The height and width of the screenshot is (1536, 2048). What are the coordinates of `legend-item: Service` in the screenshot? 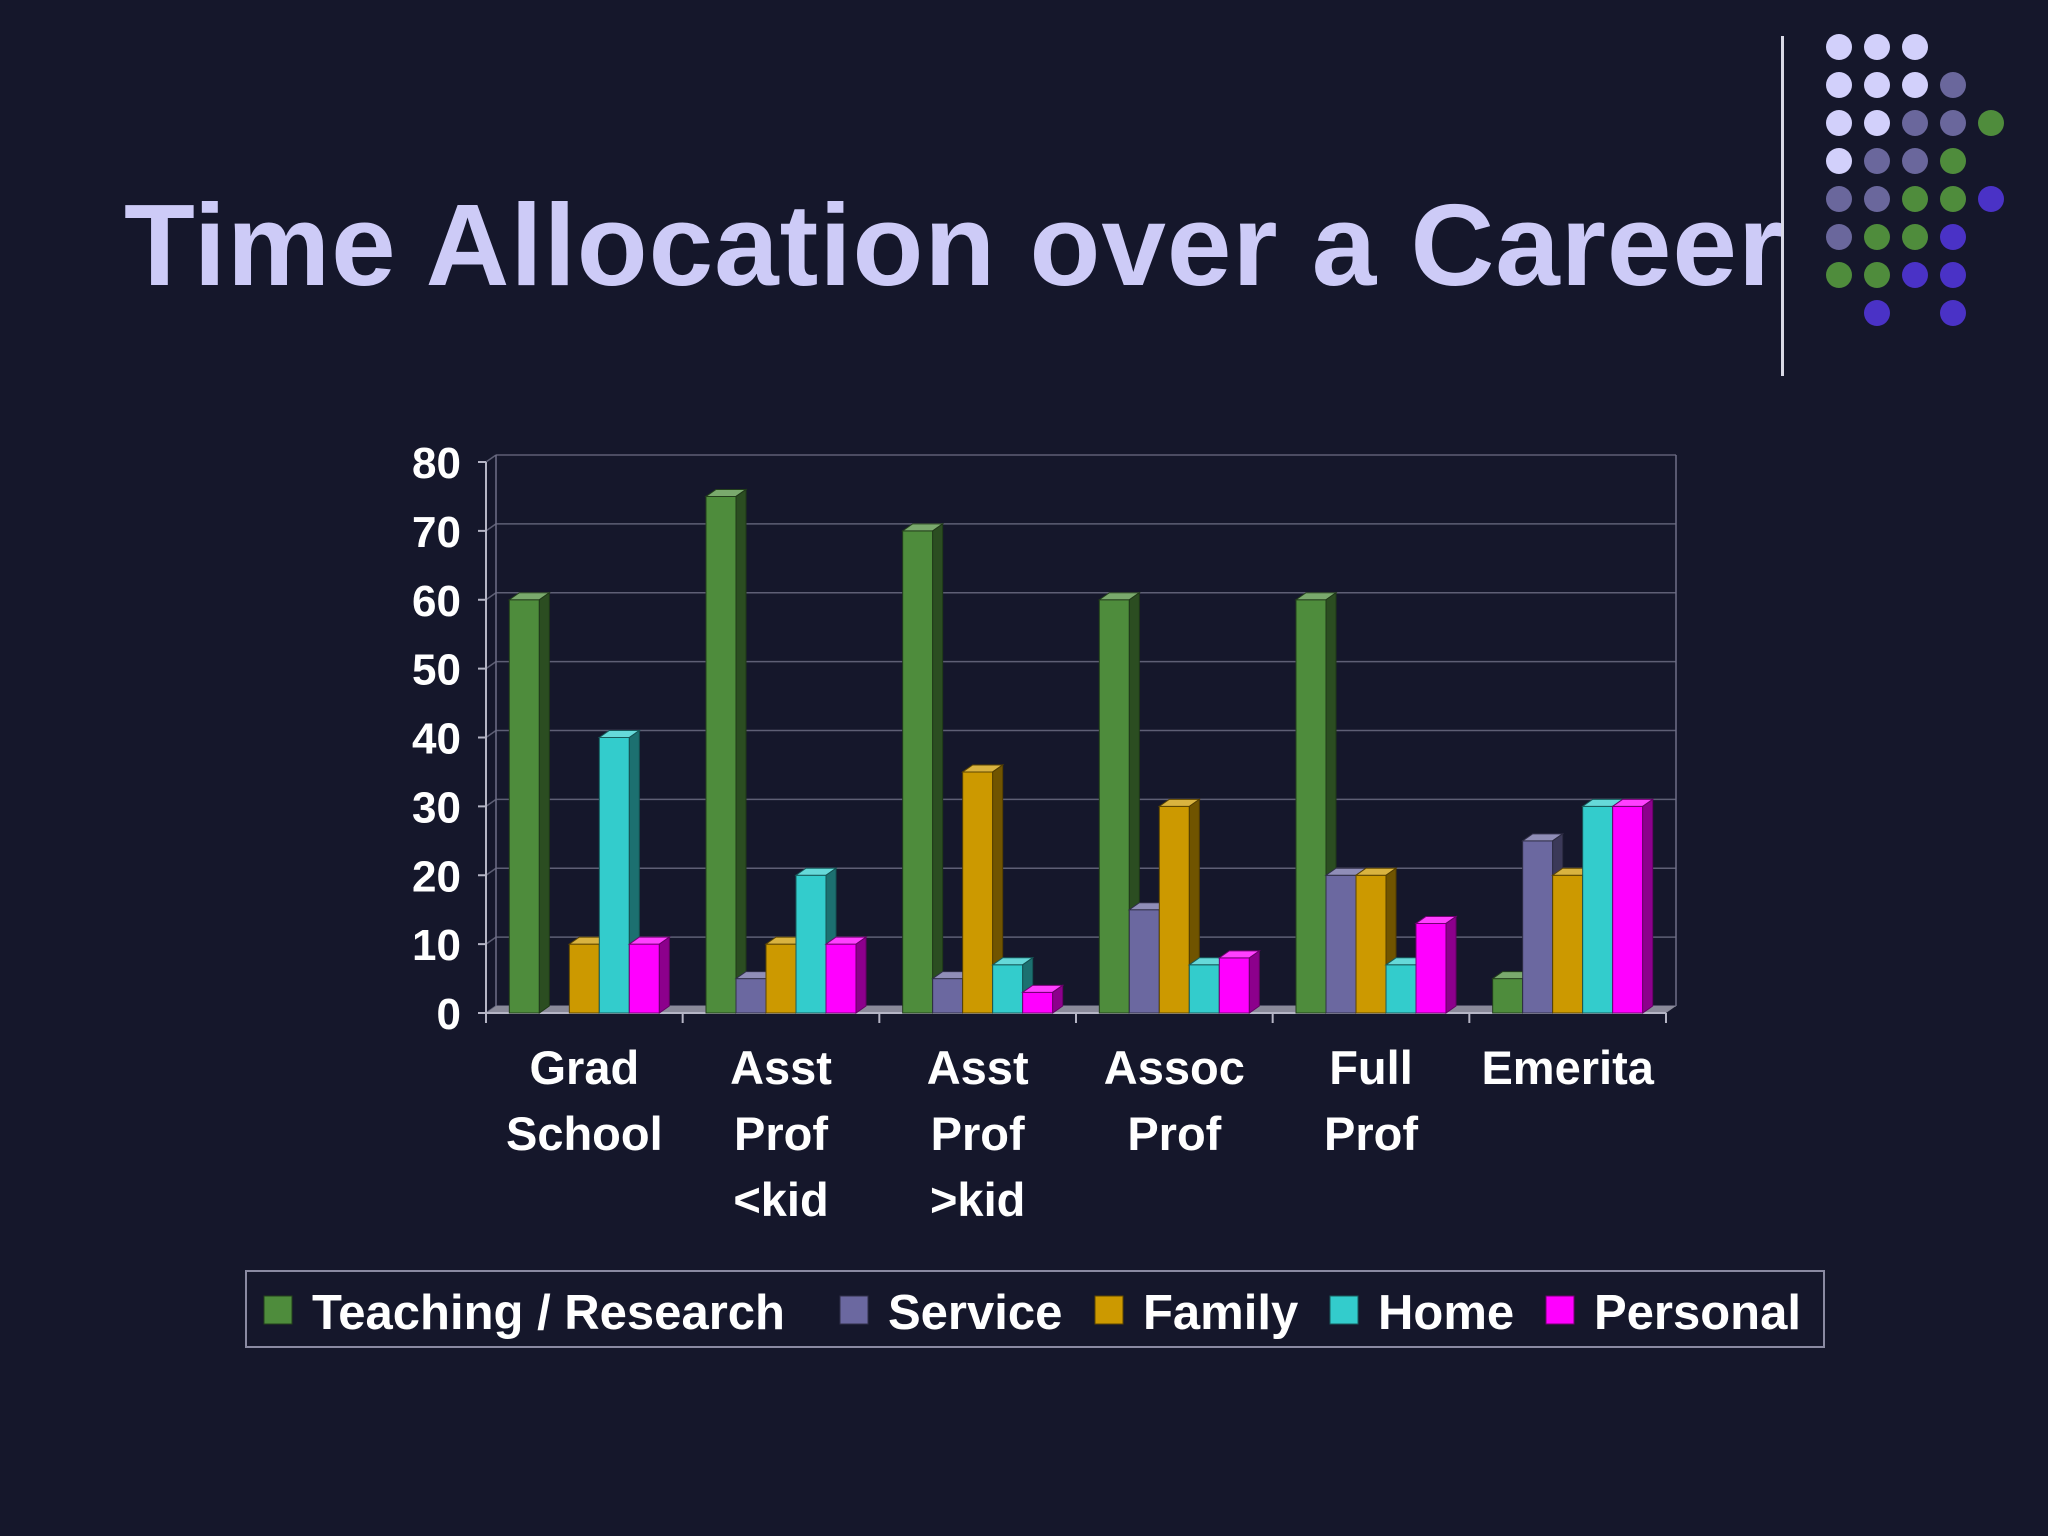 It's located at (950, 1313).